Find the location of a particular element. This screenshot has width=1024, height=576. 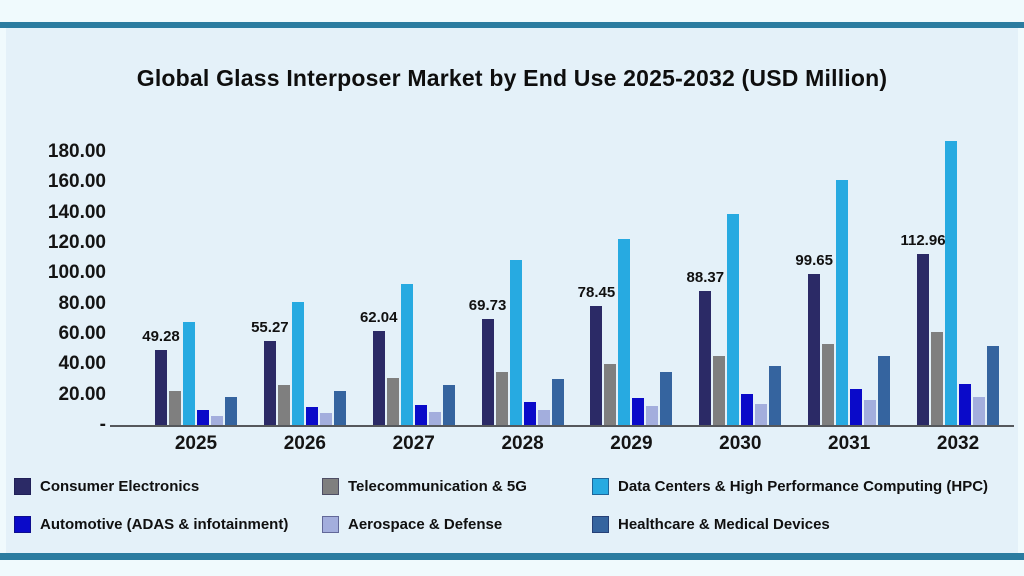

bar-telecommunication-5g-2030 is located at coordinates (719, 390).